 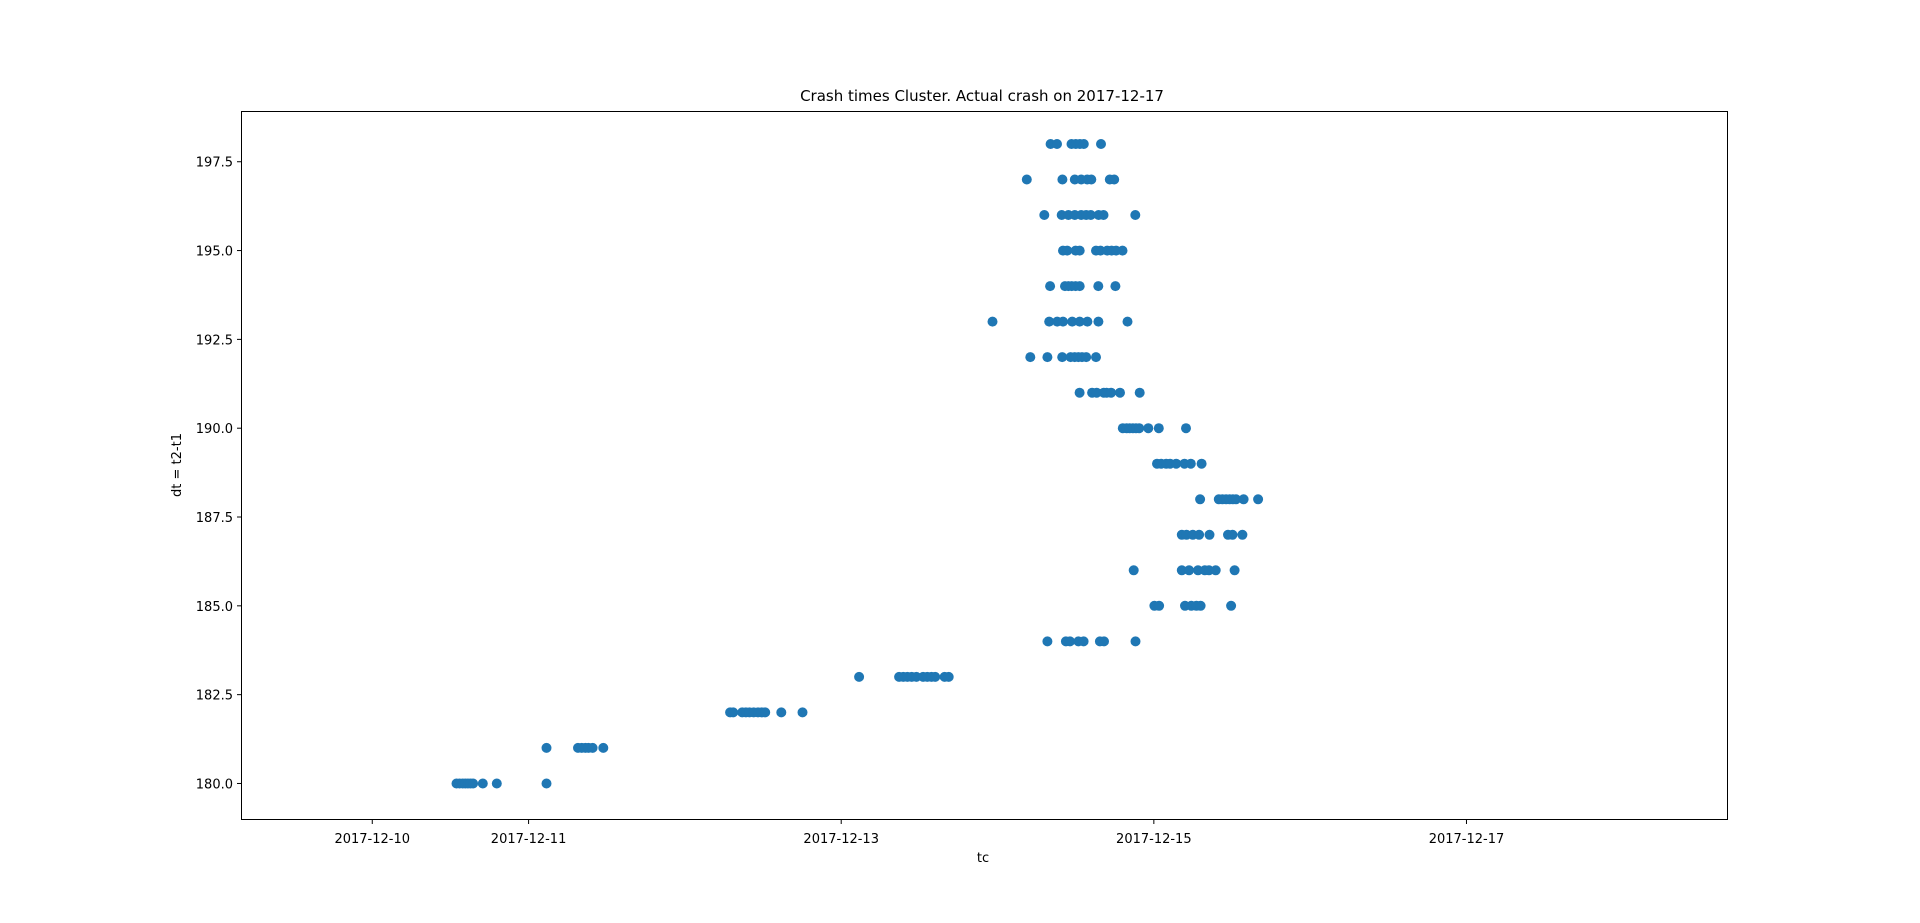 I want to click on x-tick-label: 2017-12-11, so click(x=529, y=839).